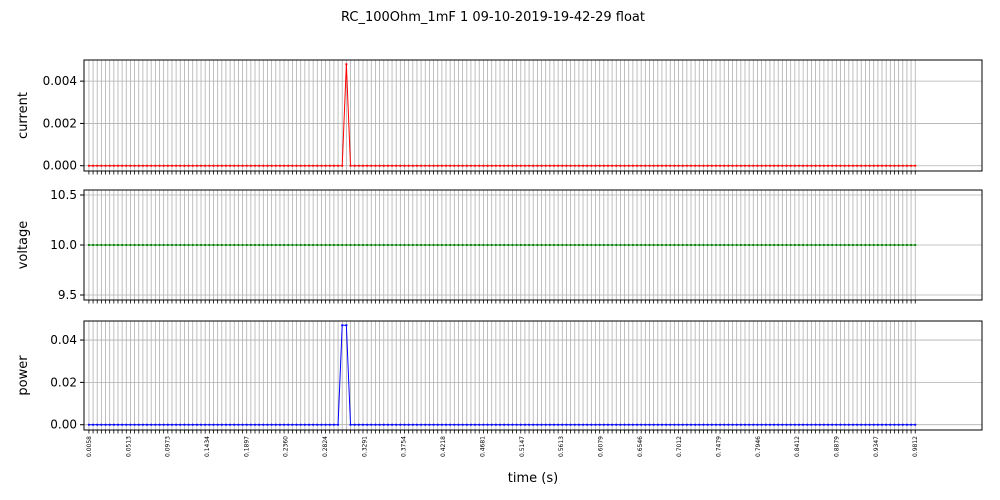  I want to click on ytick-label-voltage-0: 9.5, so click(67, 295).